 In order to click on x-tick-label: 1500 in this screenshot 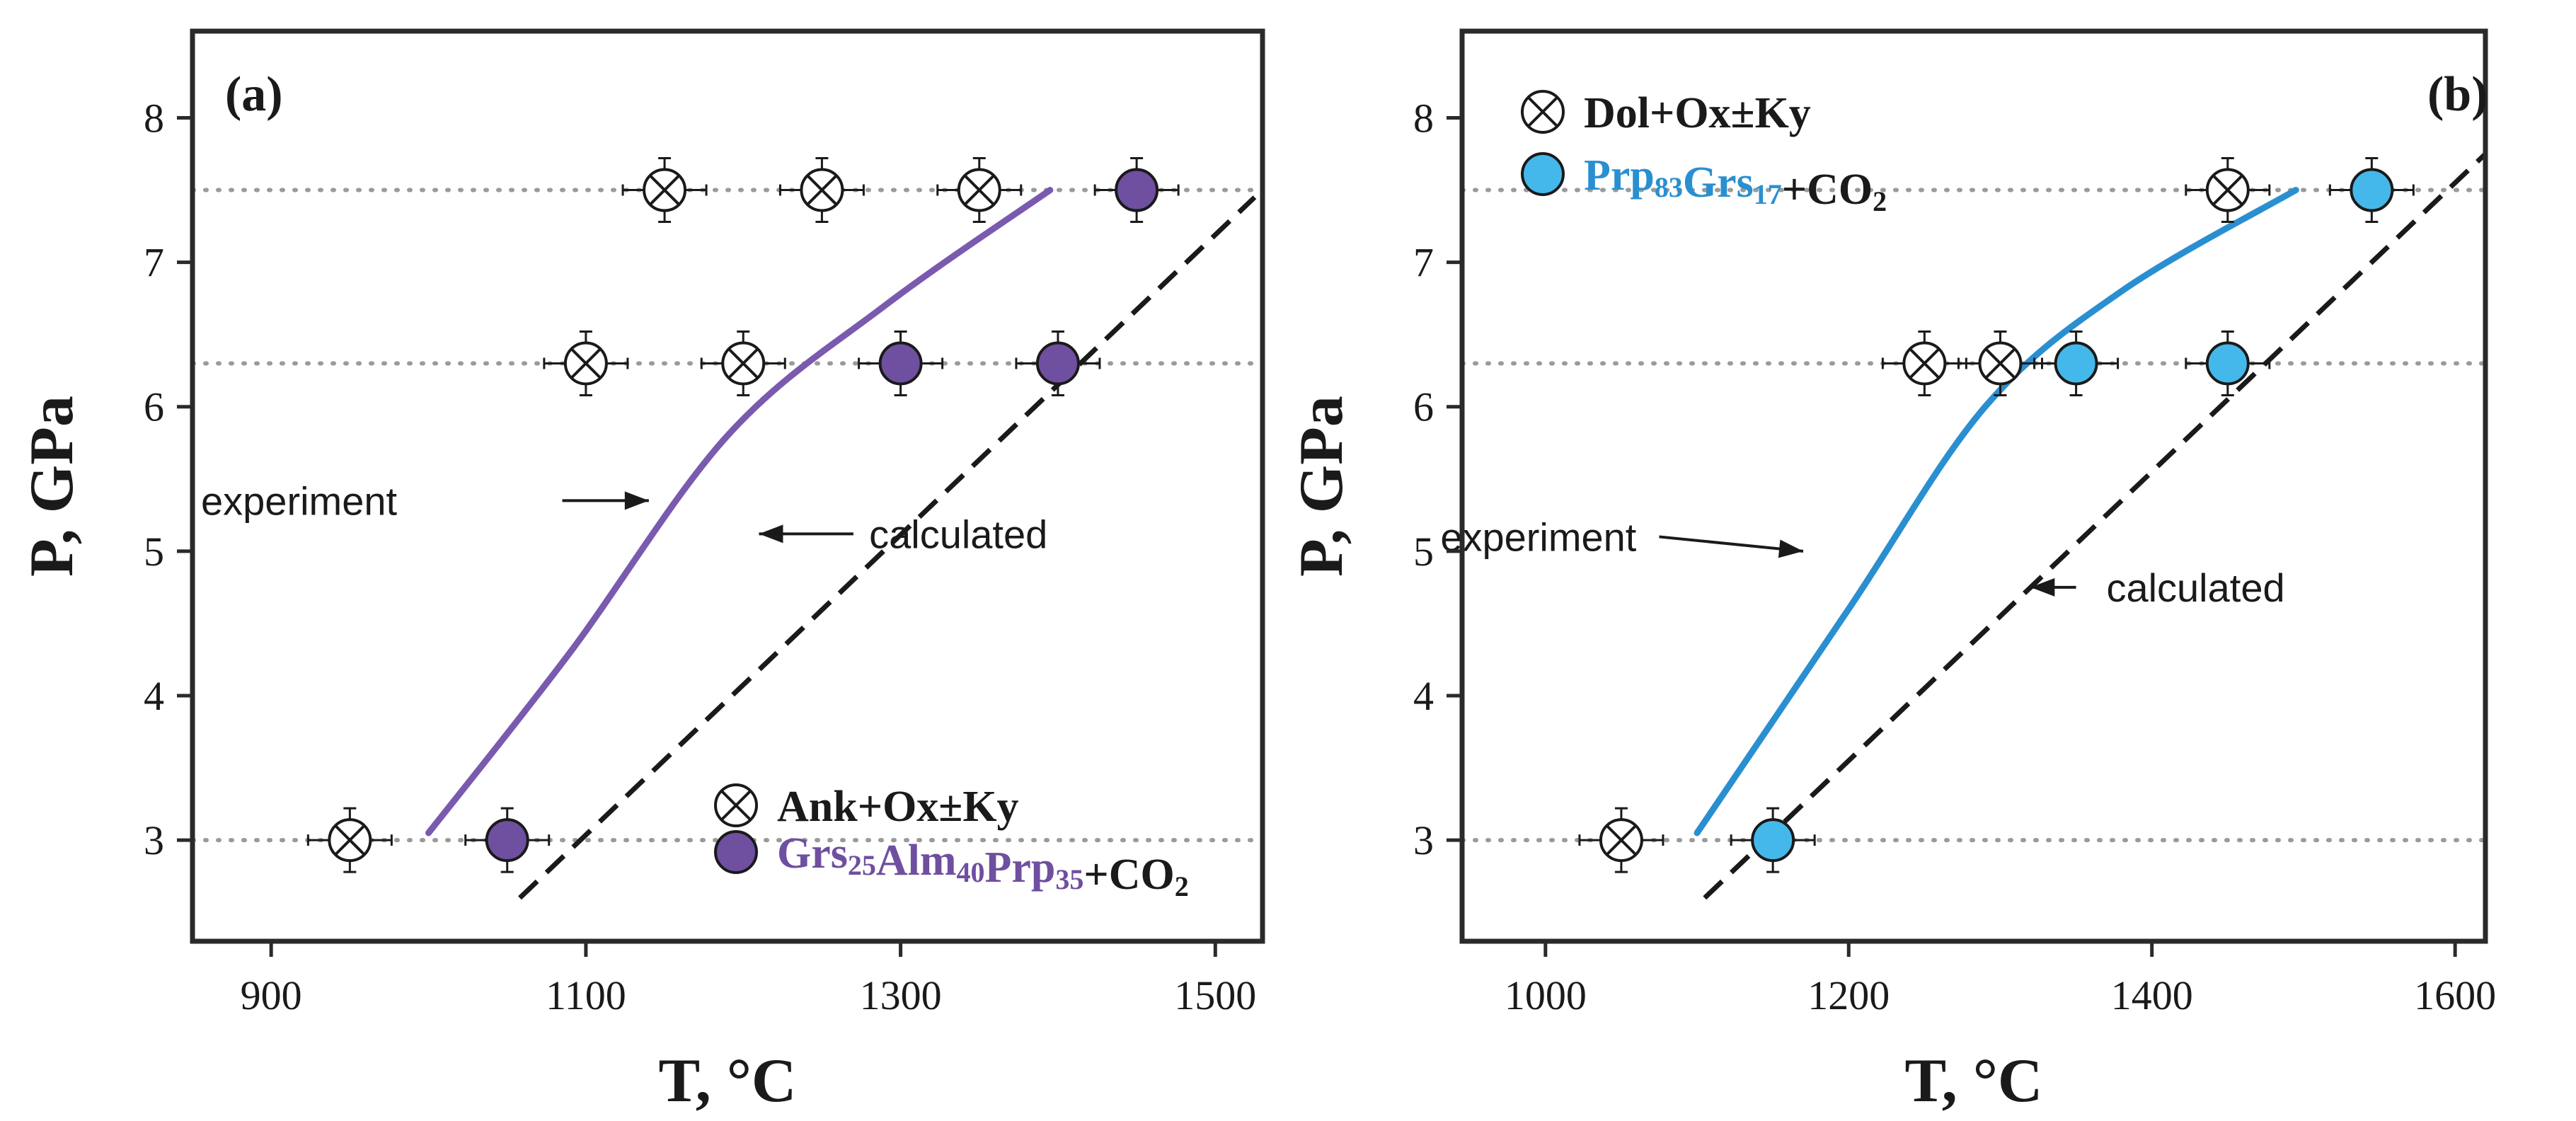, I will do `click(1215, 995)`.